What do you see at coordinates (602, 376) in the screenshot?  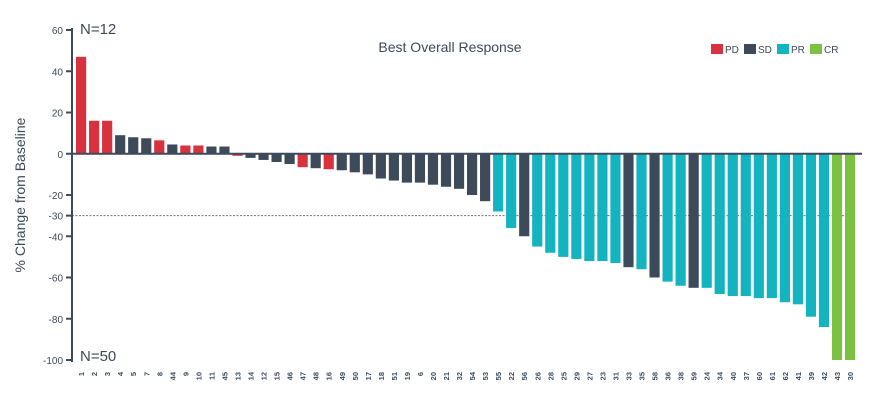 I see `x-tick-label: 23` at bounding box center [602, 376].